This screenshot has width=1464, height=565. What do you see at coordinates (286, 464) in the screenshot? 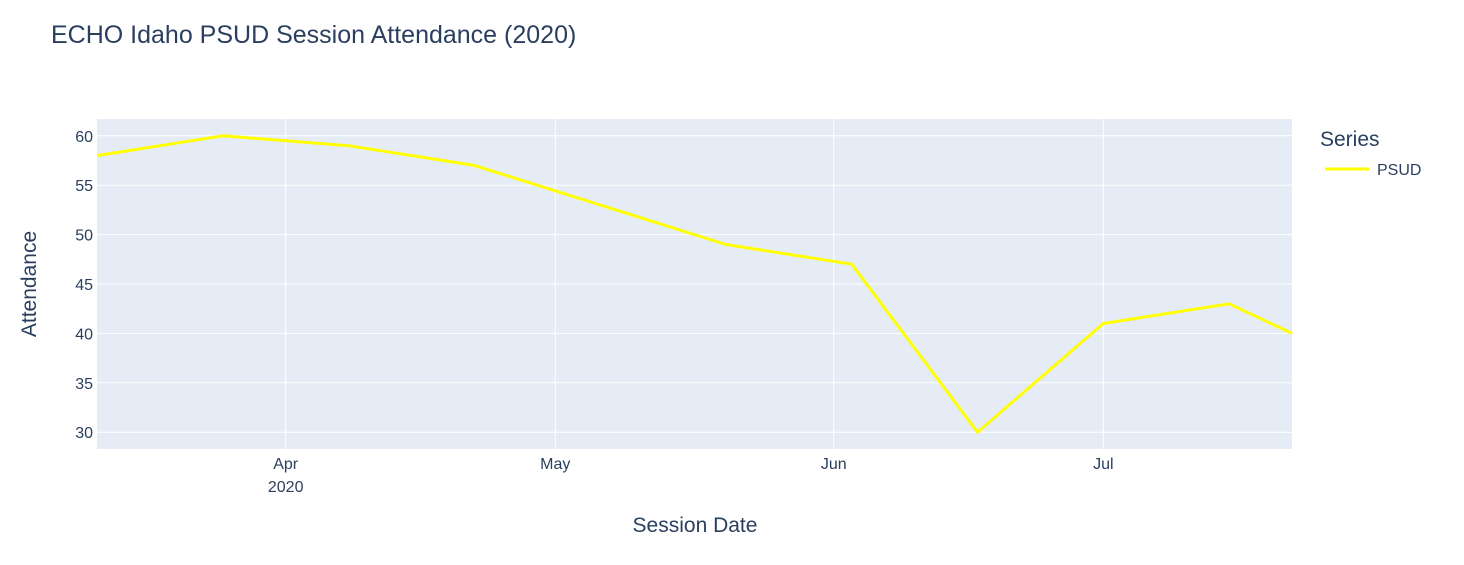
I see `x-tick-label: Apr` at bounding box center [286, 464].